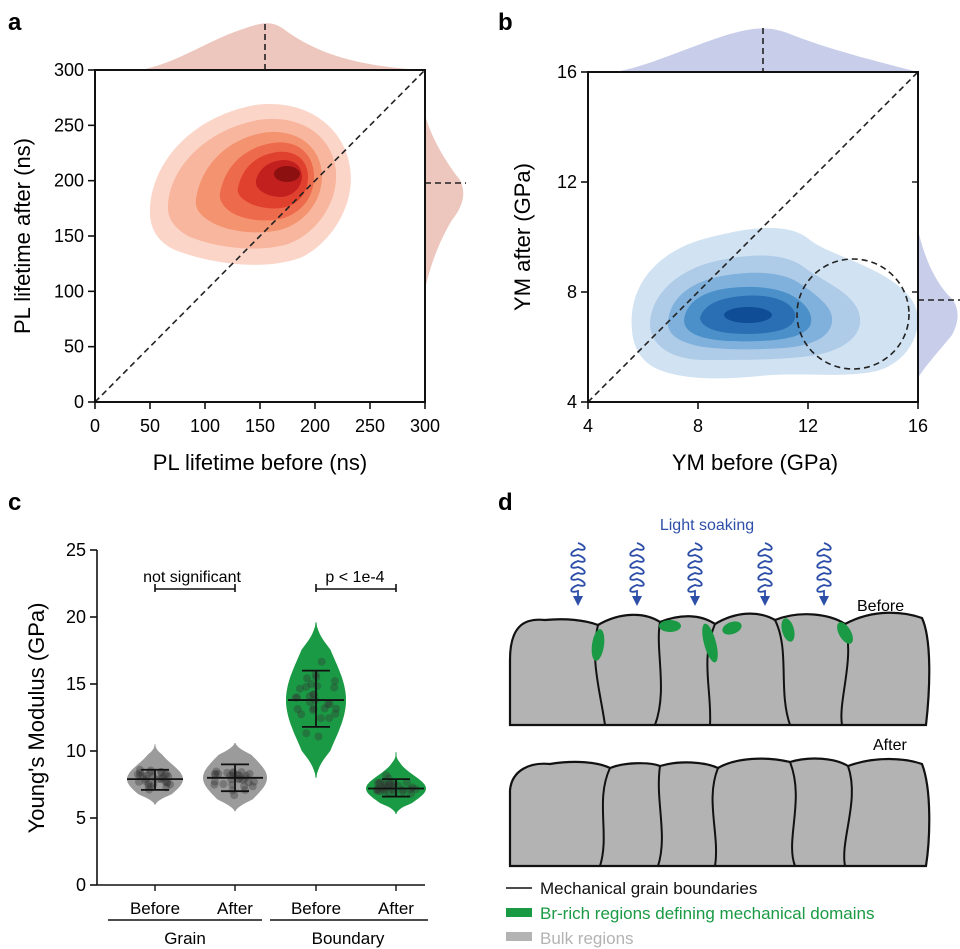  I want to click on identity-line-b, so click(753, 237).